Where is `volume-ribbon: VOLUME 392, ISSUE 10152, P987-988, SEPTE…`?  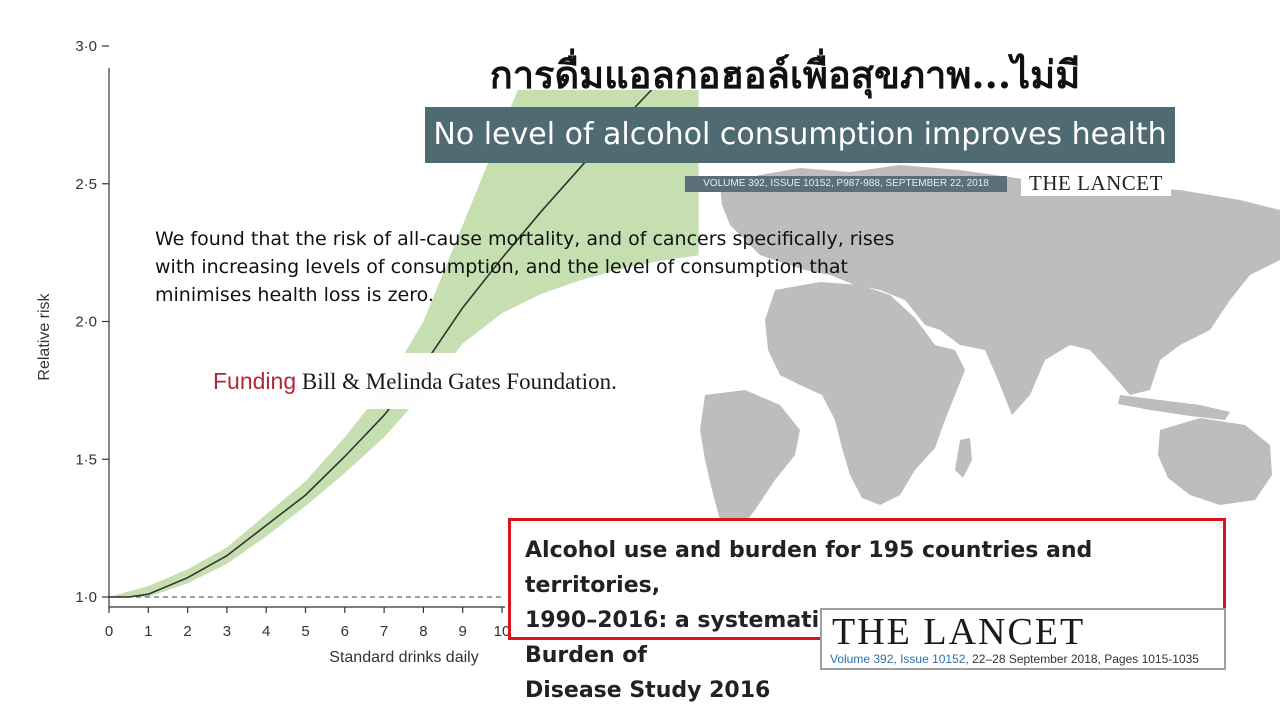
volume-ribbon: VOLUME 392, ISSUE 10152, P987-988, SEPTE… is located at coordinates (846, 184).